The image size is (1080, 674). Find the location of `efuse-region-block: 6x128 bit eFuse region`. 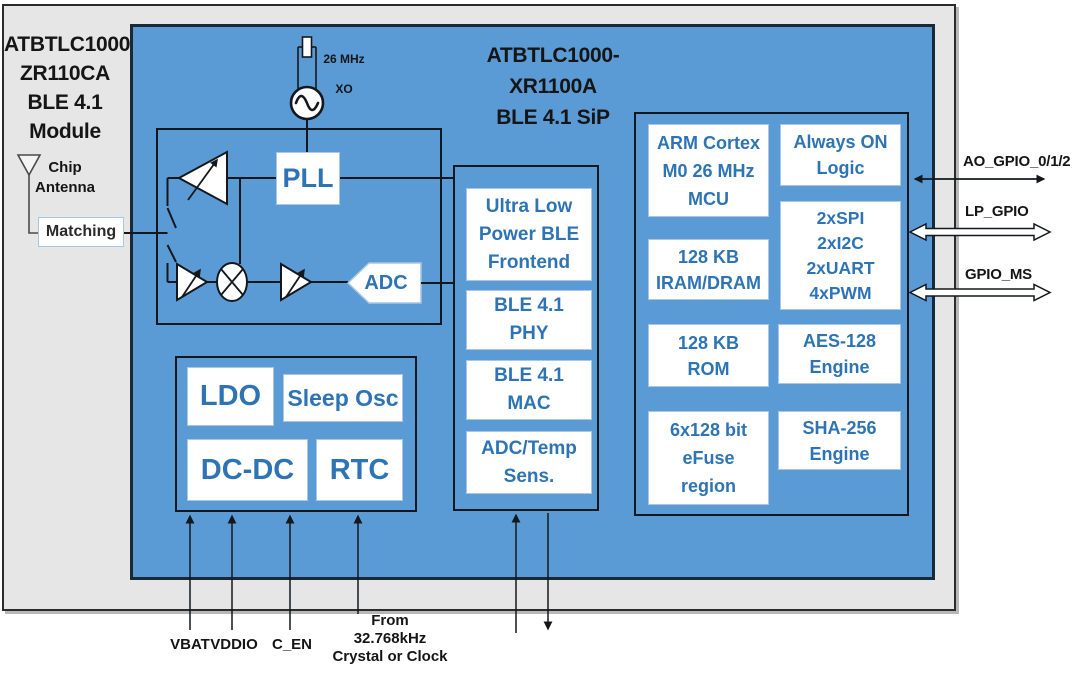

efuse-region-block: 6x128 bit eFuse region is located at coordinates (708, 458).